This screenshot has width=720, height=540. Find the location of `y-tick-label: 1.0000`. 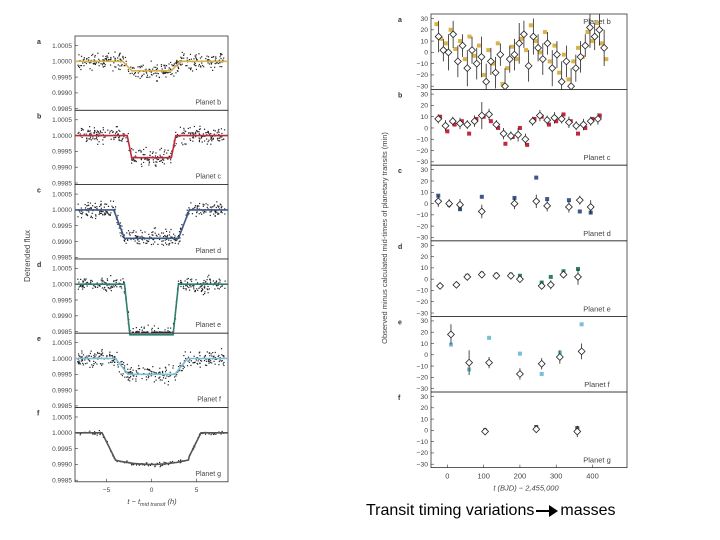

y-tick-label: 1.0000 is located at coordinates (62, 136).